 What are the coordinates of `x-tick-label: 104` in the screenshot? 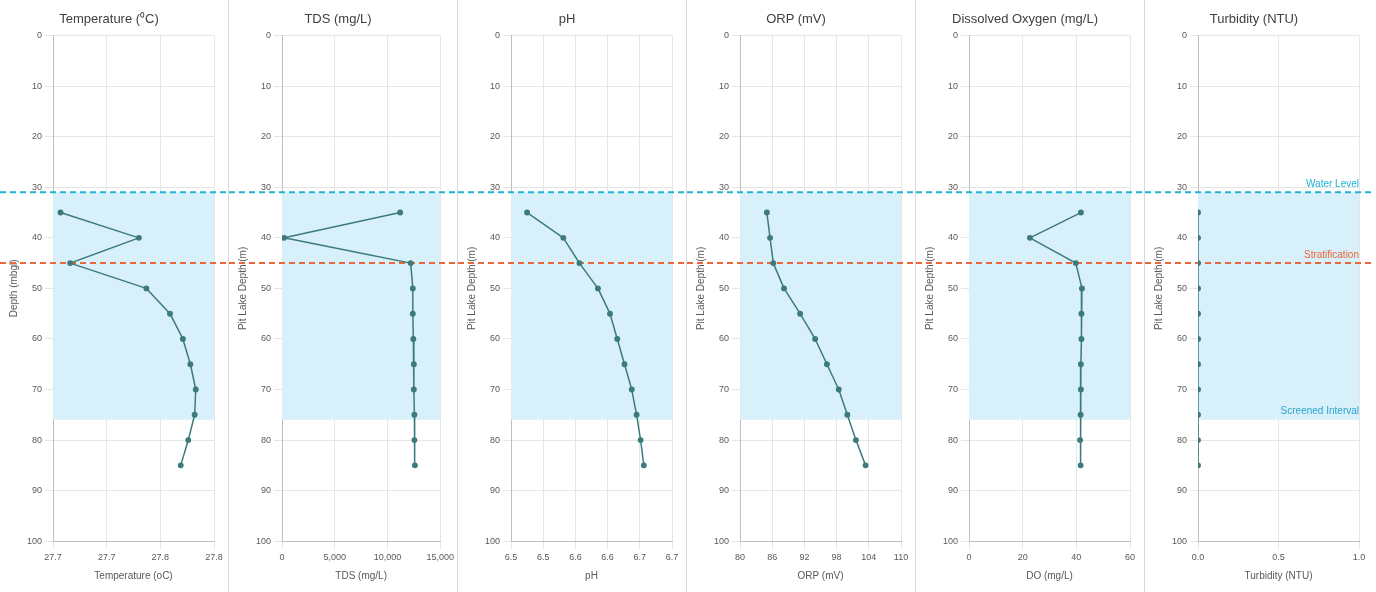 It's located at (869, 557).